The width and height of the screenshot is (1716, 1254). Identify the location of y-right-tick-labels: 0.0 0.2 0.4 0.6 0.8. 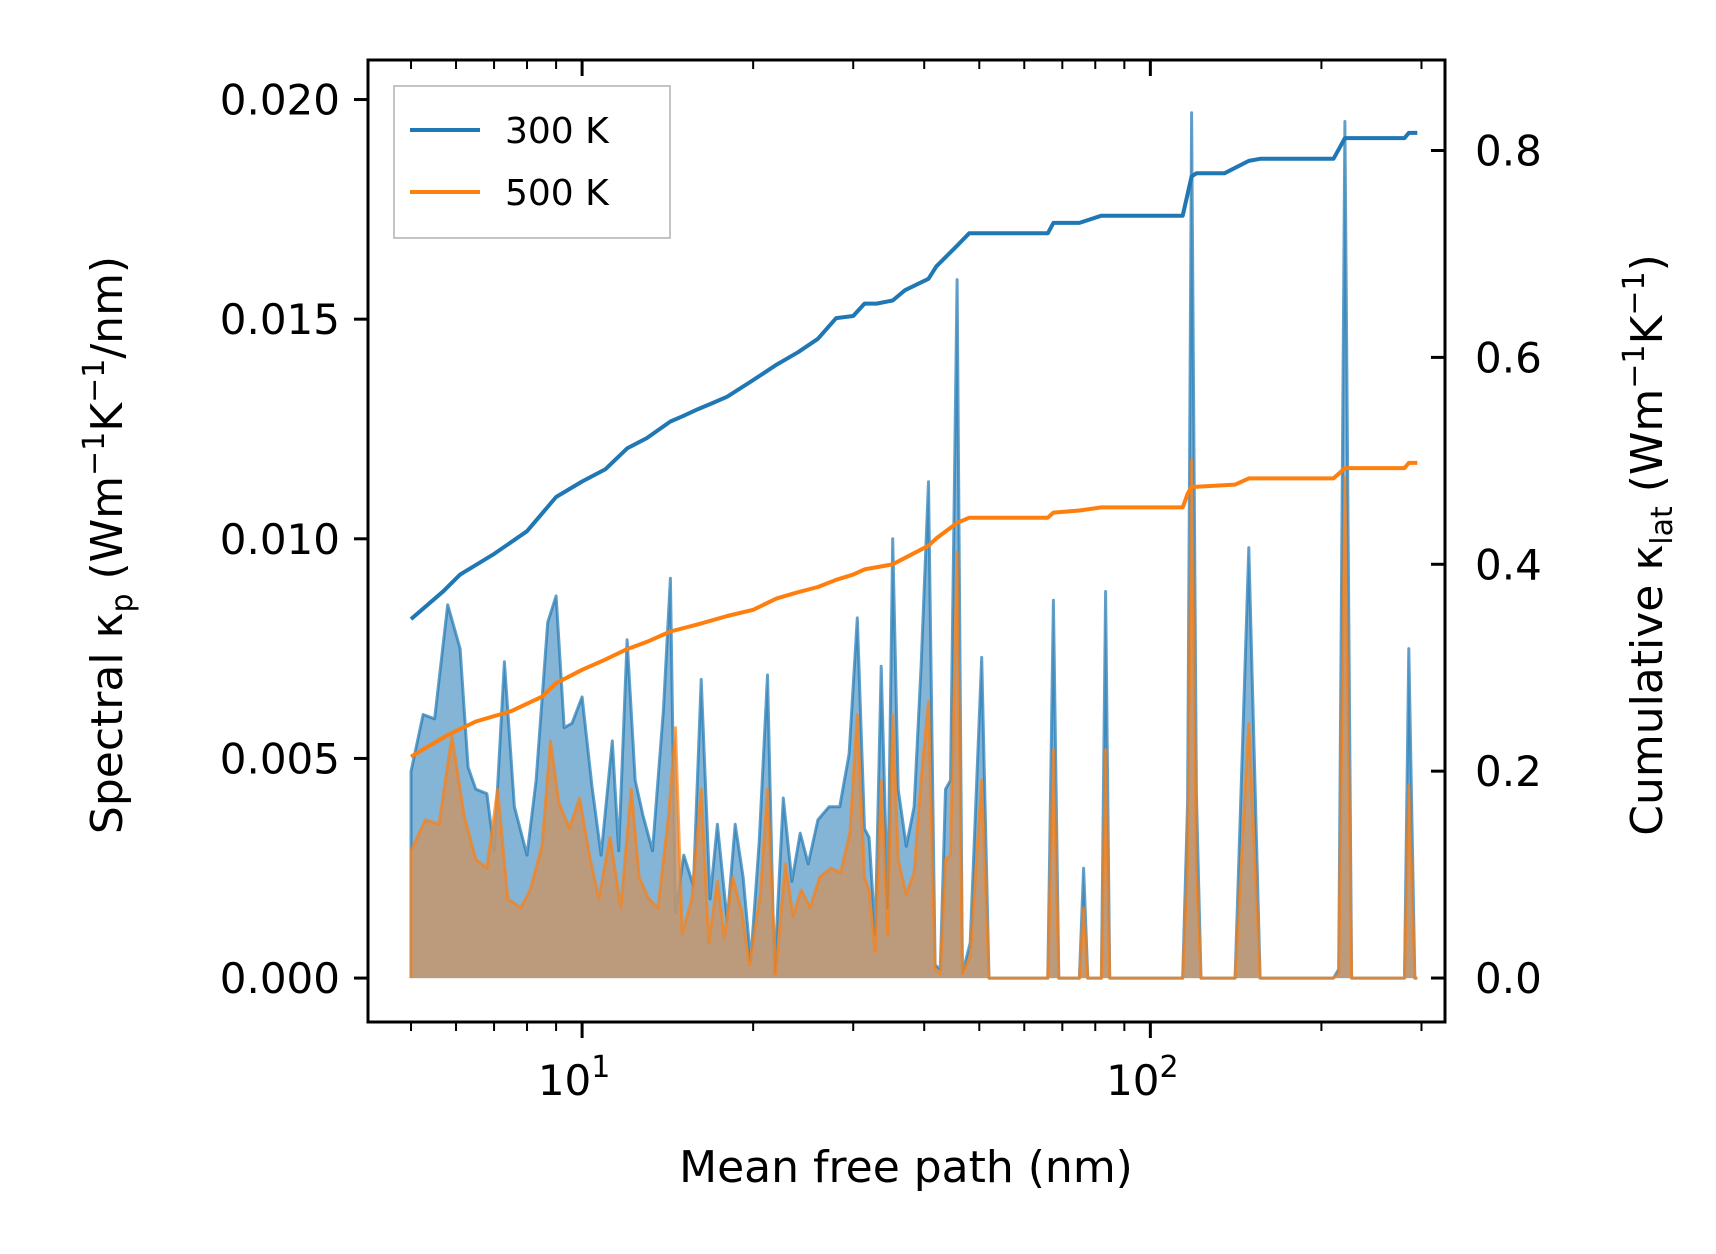
(1508, 565).